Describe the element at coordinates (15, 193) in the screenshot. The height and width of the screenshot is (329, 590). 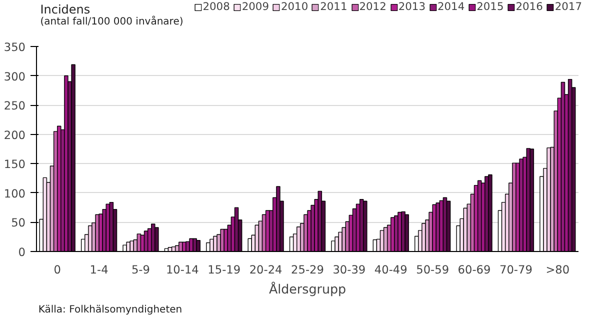
I see `y-tick-label: 100` at that location.